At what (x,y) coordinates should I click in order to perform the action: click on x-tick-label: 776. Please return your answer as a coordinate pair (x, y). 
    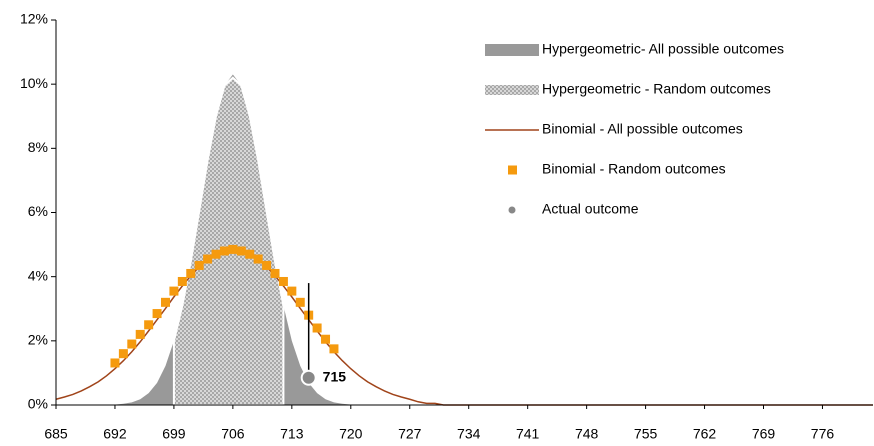
    Looking at the image, I should click on (823, 433).